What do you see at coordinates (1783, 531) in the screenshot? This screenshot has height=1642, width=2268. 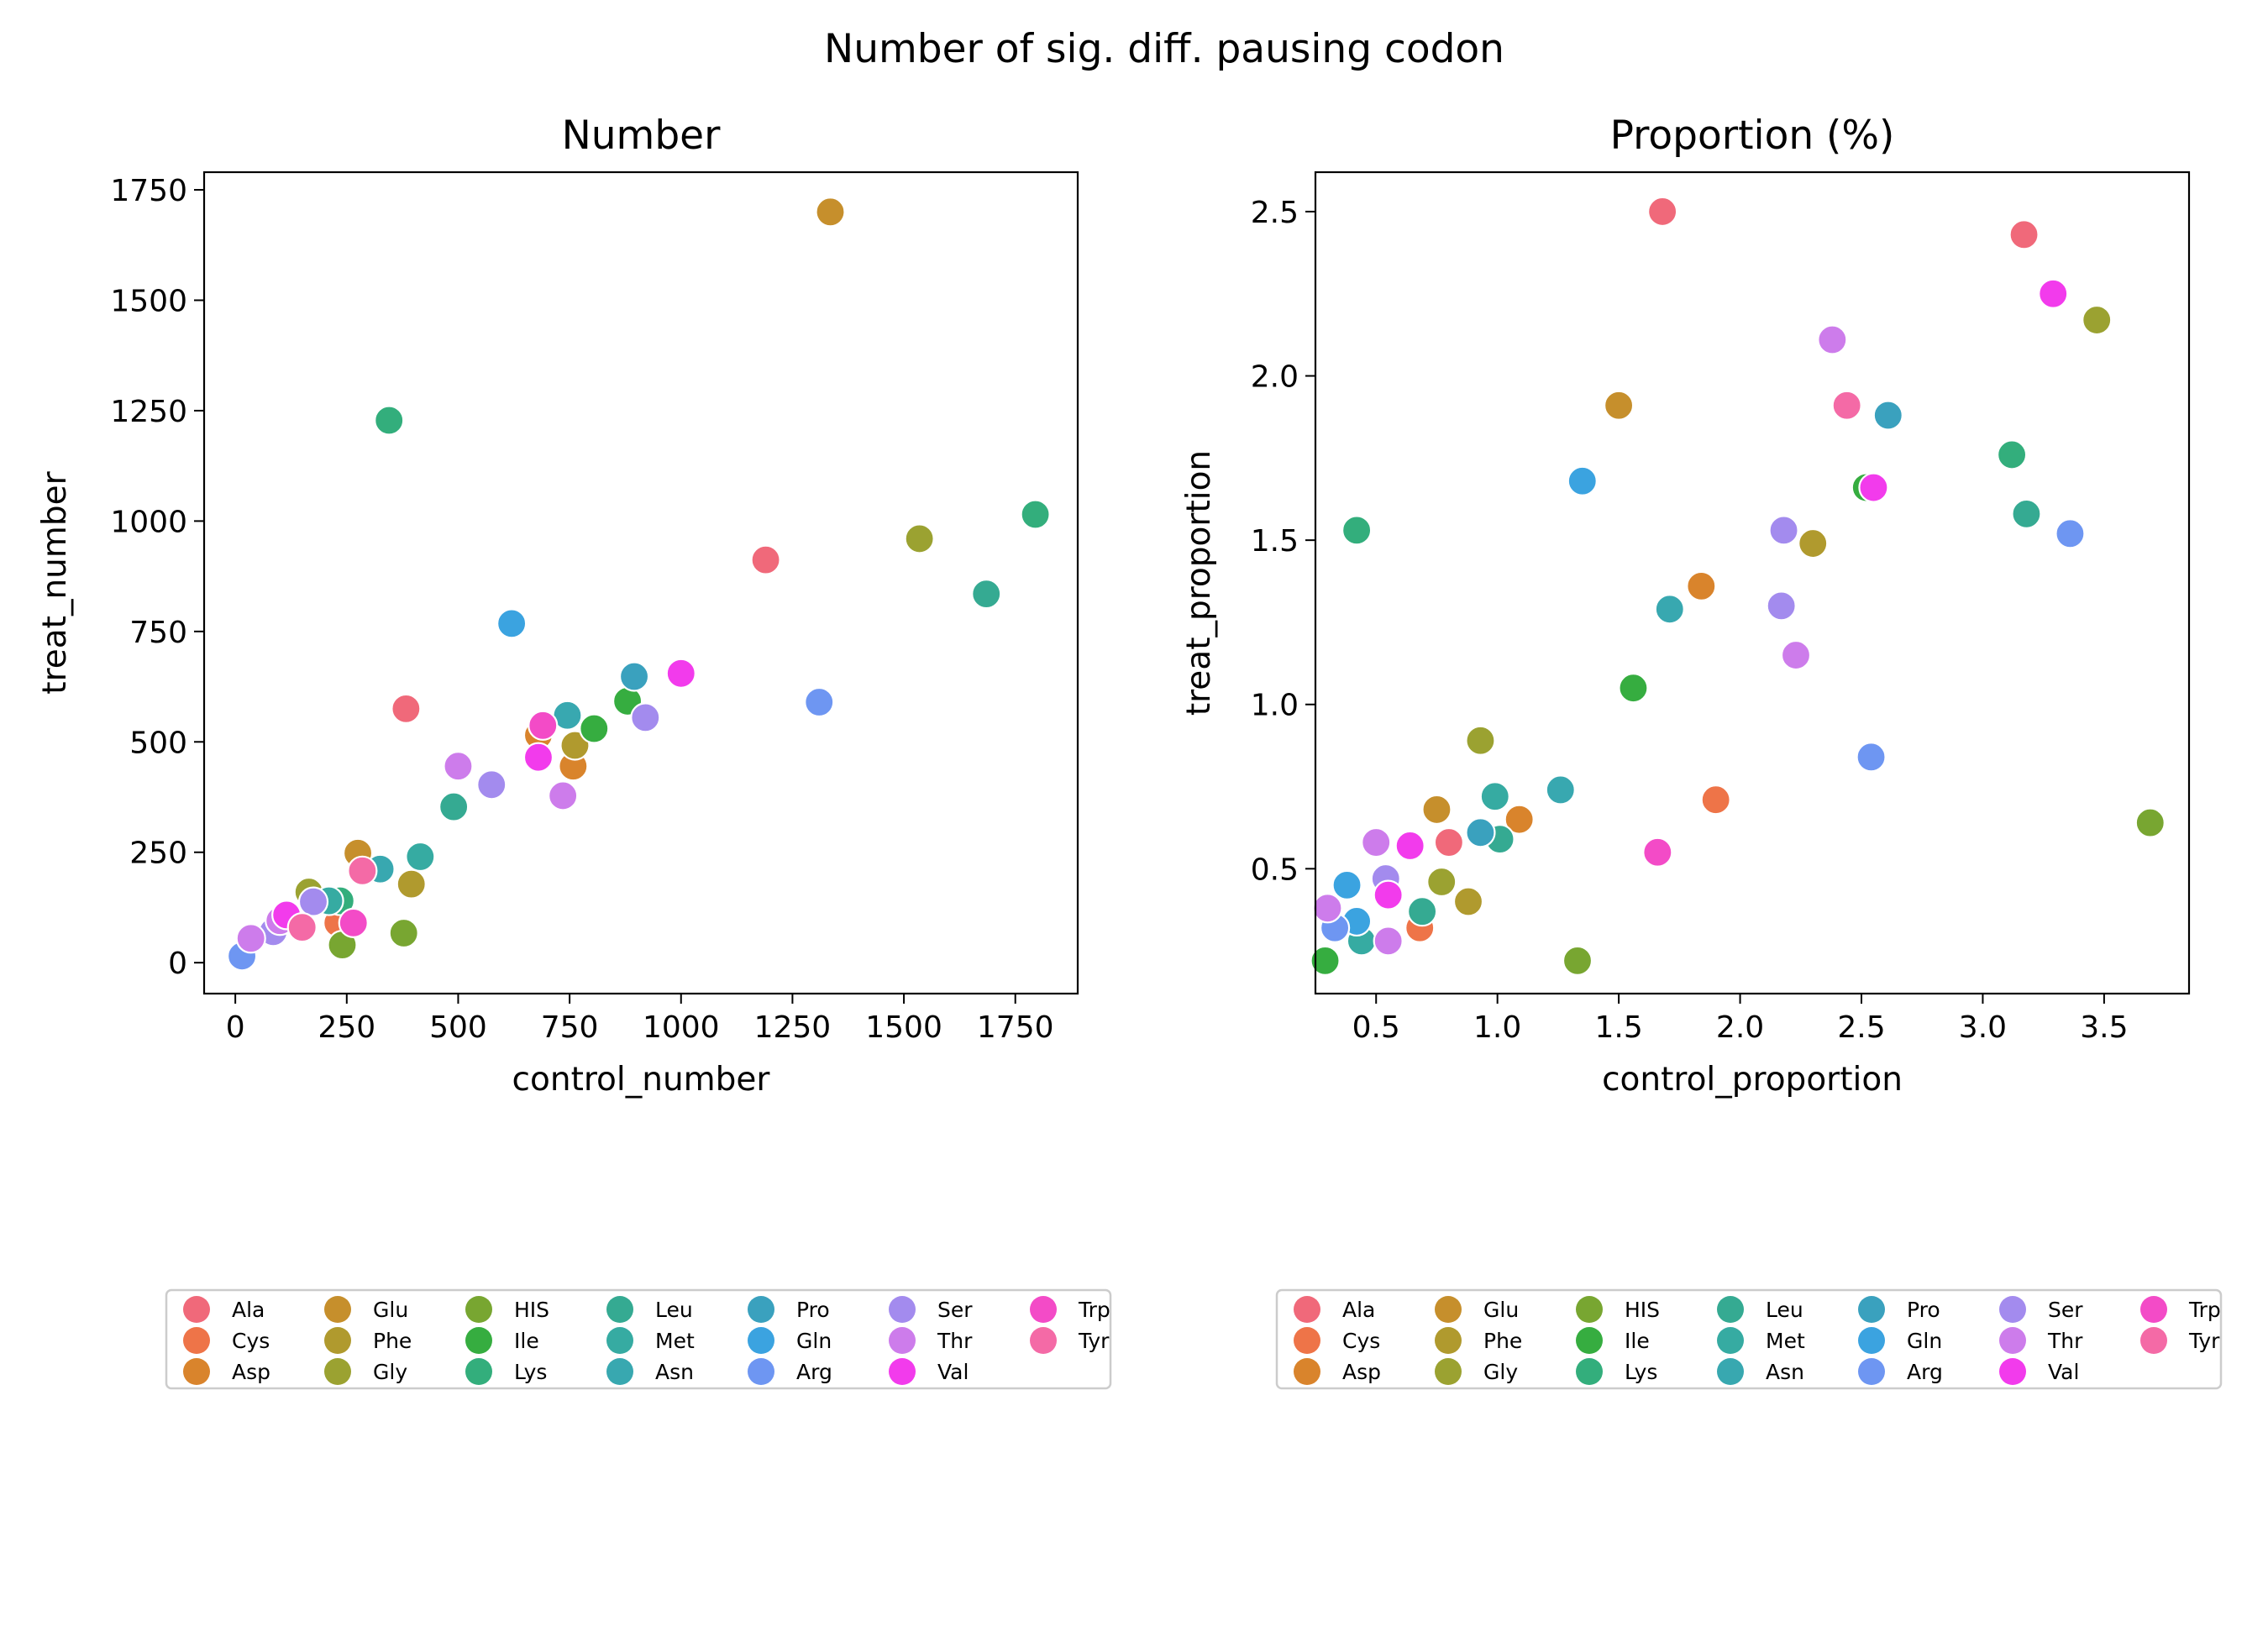 I see `data-point-ser` at bounding box center [1783, 531].